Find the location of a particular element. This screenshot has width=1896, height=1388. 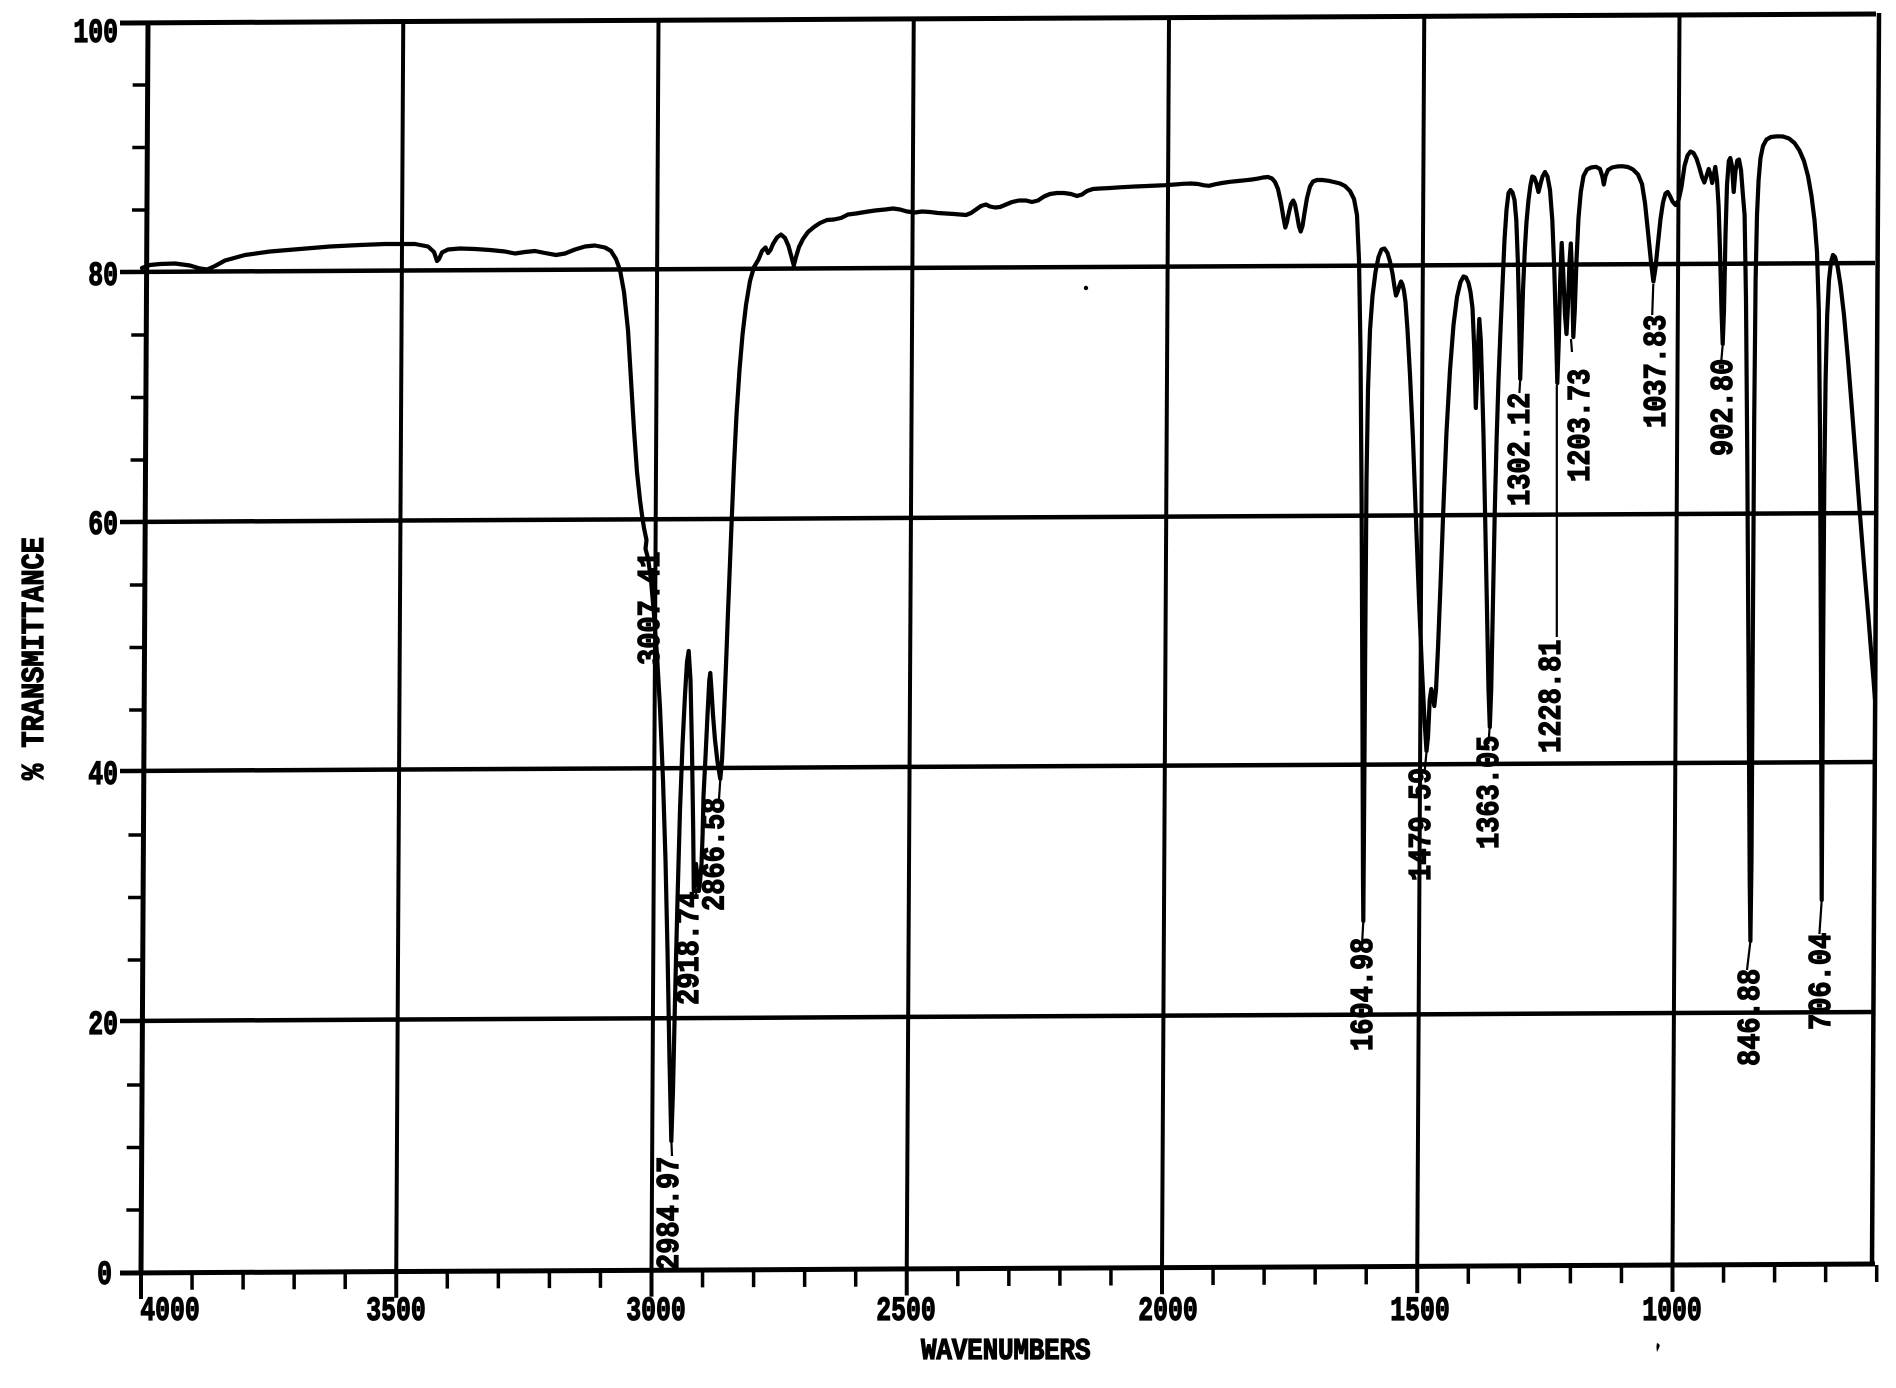

svg-text: 1302.12 is located at coordinates (1520, 449).